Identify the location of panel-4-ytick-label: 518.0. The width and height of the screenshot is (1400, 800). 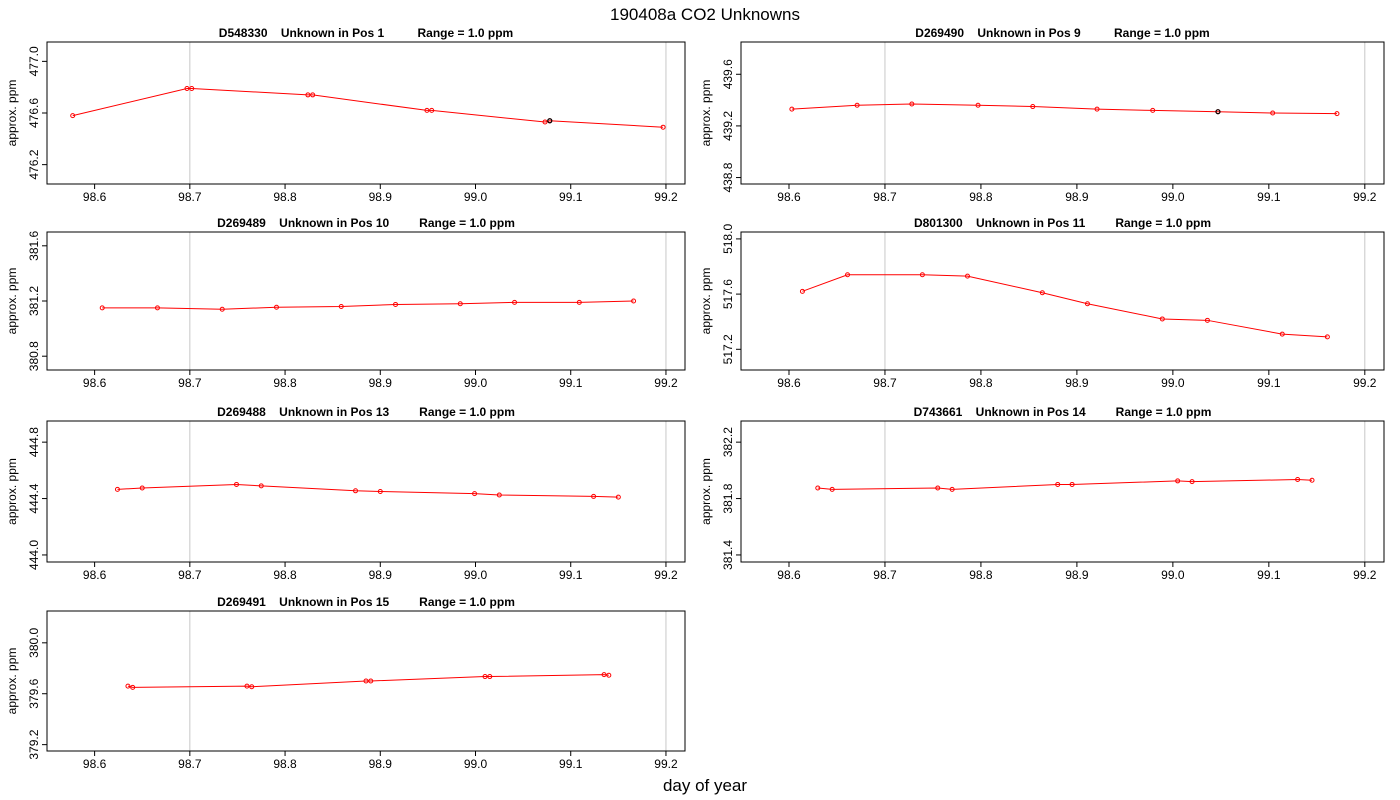
(728, 239).